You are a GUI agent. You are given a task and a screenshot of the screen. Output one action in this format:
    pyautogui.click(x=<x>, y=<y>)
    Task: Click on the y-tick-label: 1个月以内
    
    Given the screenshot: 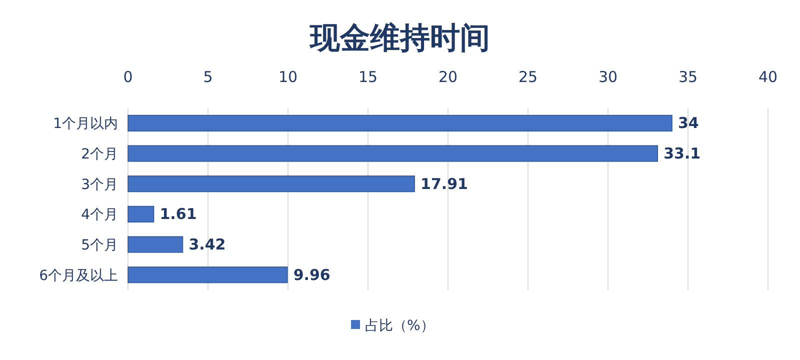 What is the action you would take?
    pyautogui.click(x=85, y=124)
    